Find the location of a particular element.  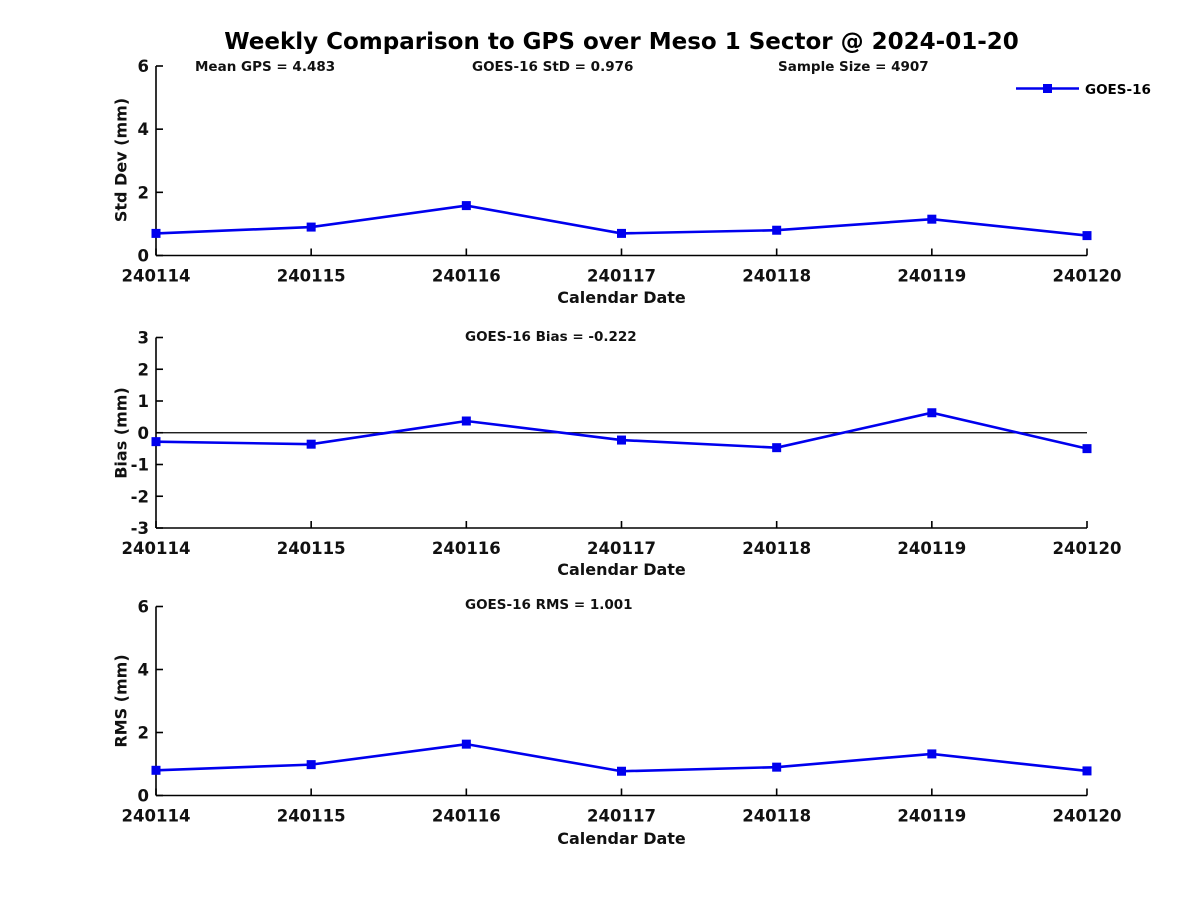

svg-text: 3 is located at coordinates (143, 338).